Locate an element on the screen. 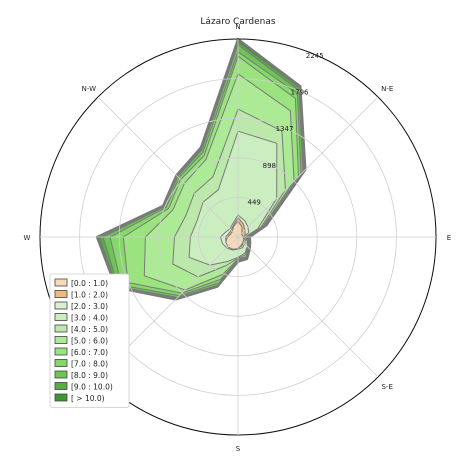 The height and width of the screenshot is (462, 469). legend-label: [6.0 : 7.0) is located at coordinates (89, 352).